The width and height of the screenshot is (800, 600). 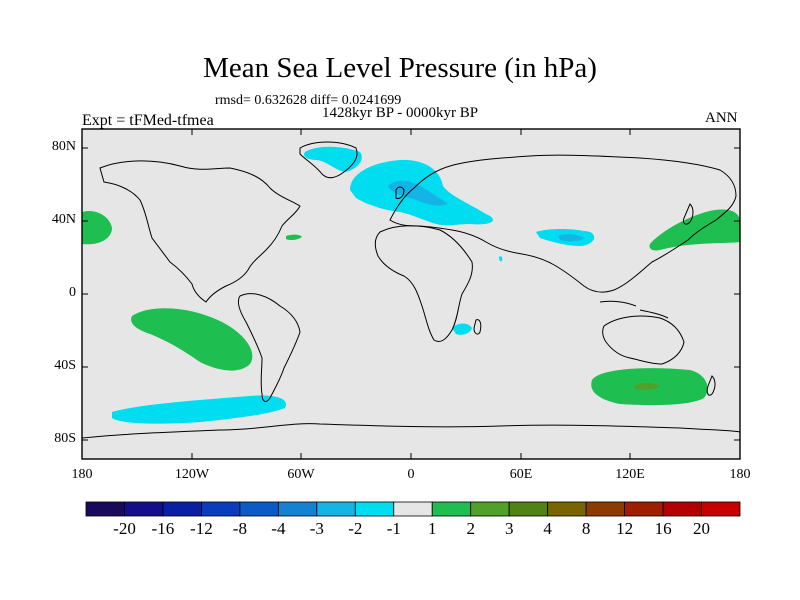 What do you see at coordinates (301, 474) in the screenshot?
I see `x-tick-60w: 60W` at bounding box center [301, 474].